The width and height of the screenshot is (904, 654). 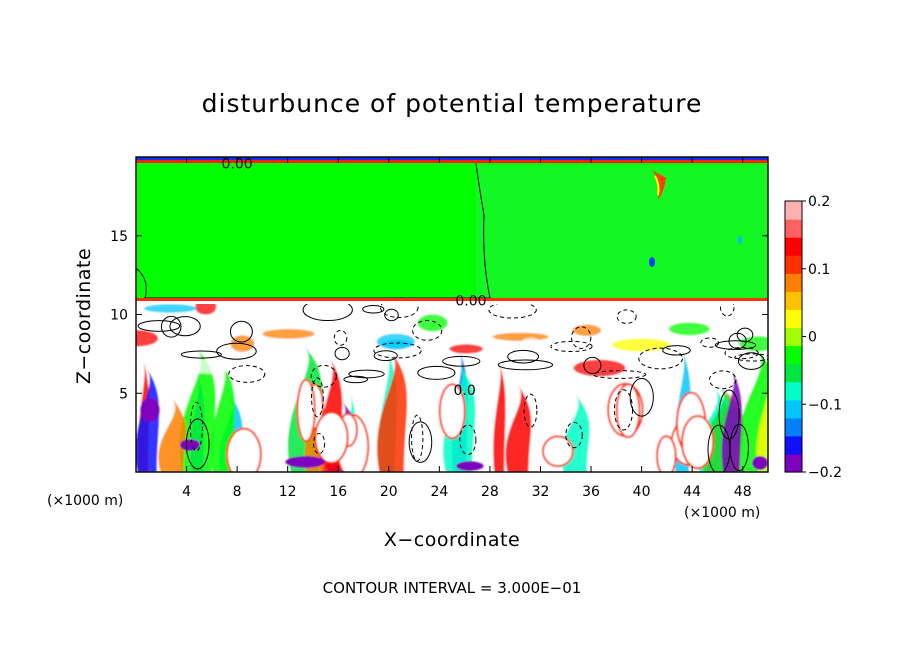 I want to click on colorbar-tick-label: −0.2, so click(x=825, y=473).